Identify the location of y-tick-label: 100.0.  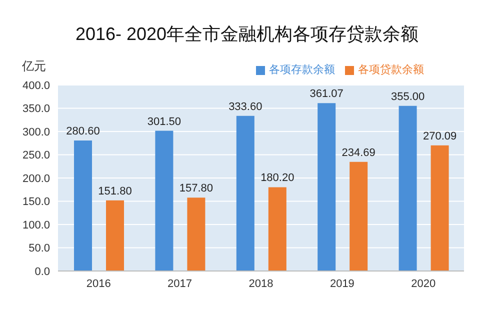
(36, 225).